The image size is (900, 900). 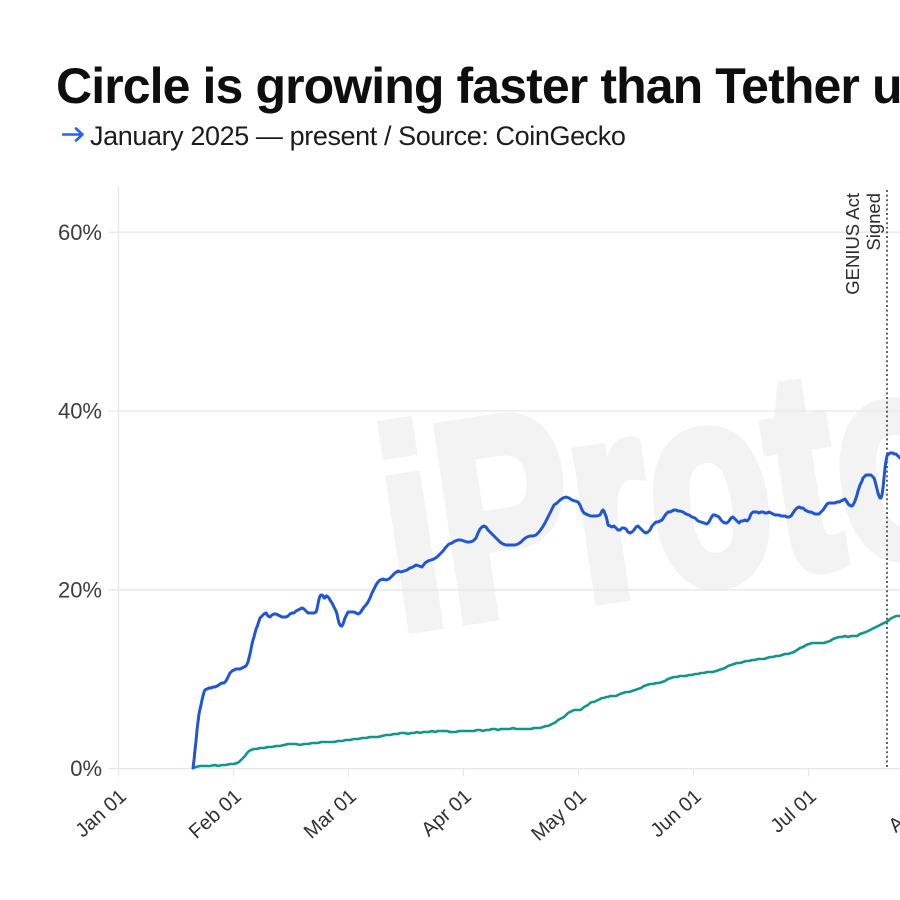 What do you see at coordinates (215, 814) in the screenshot?
I see `svg-text: Feb 01` at bounding box center [215, 814].